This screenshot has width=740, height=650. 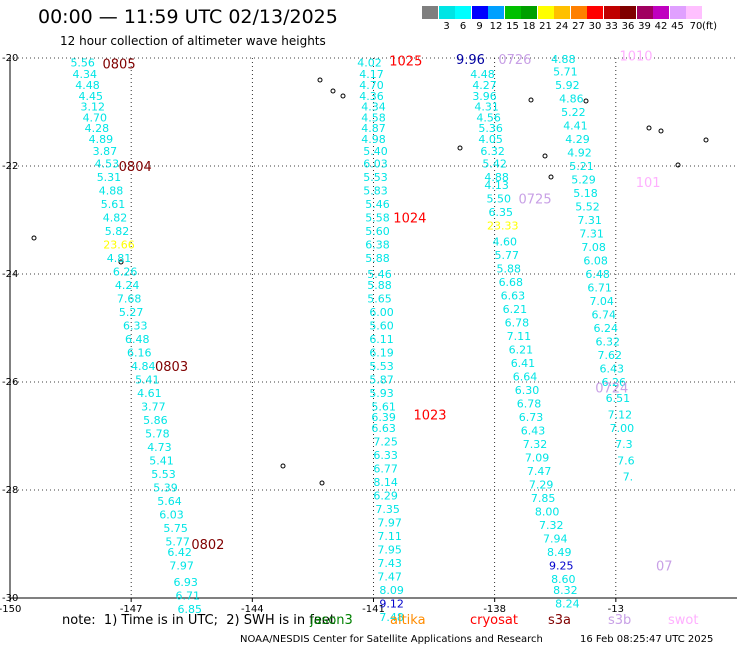 I want to click on y-tick-label: -24, so click(x=10, y=274).